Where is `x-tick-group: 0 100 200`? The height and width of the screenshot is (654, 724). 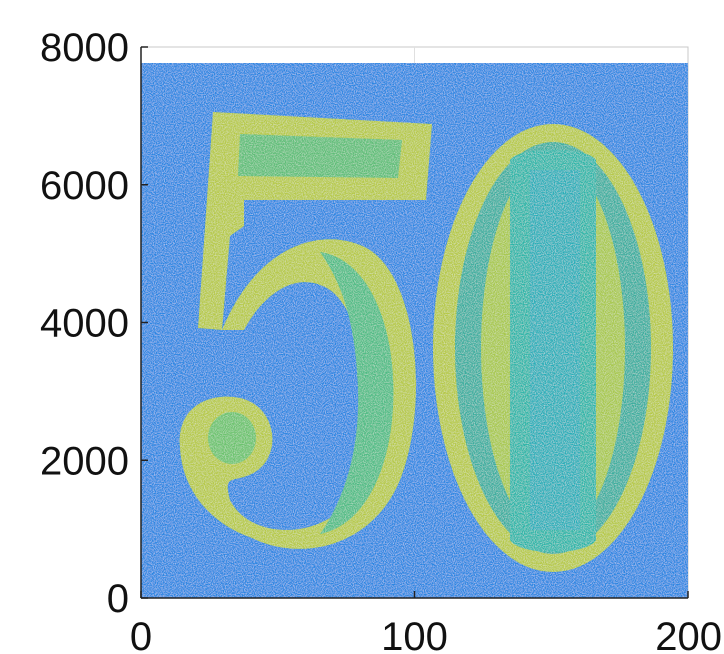 x-tick-group: 0 100 200 is located at coordinates (426, 622).